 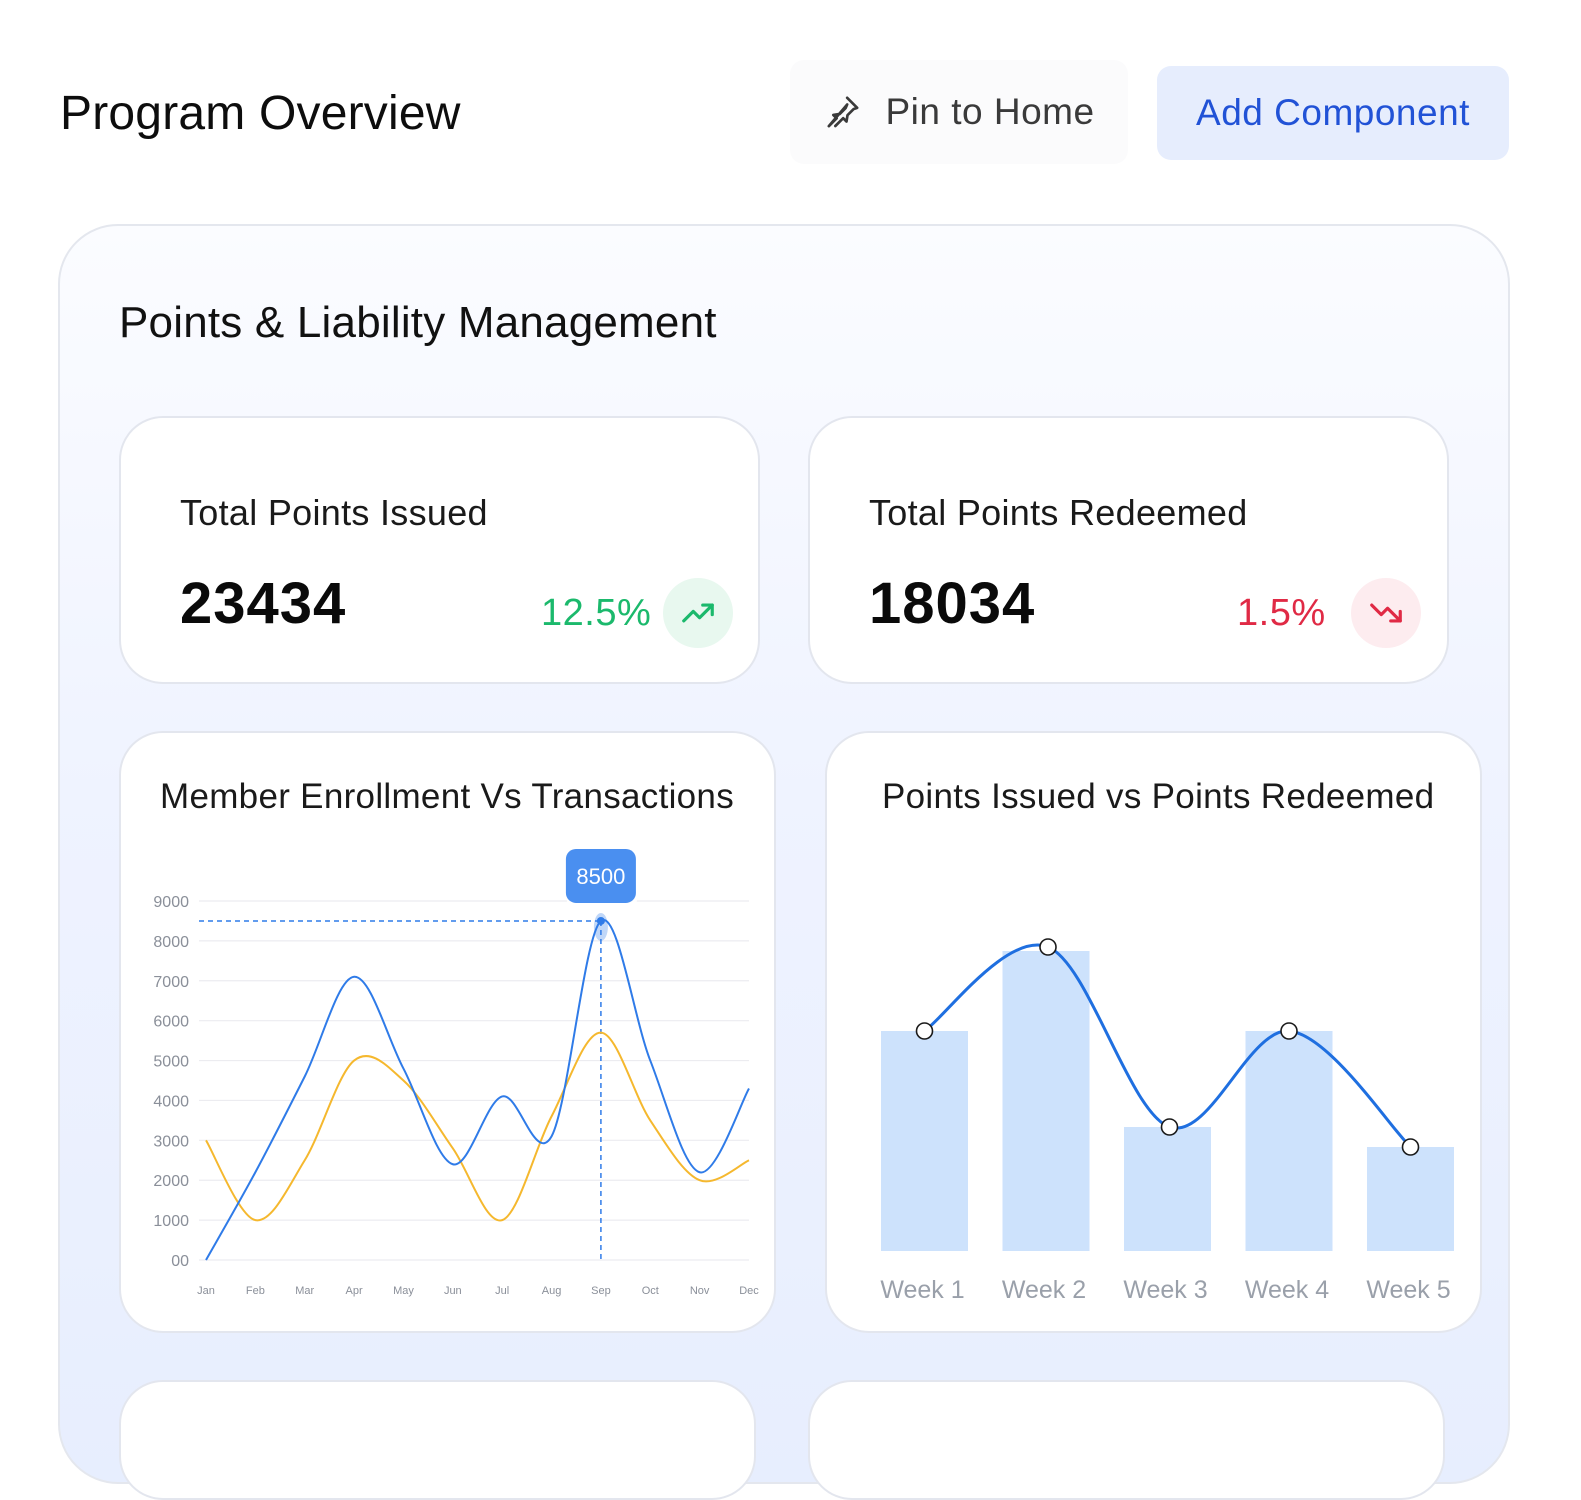 I want to click on y-tick-label: 3000, so click(x=171, y=1141).